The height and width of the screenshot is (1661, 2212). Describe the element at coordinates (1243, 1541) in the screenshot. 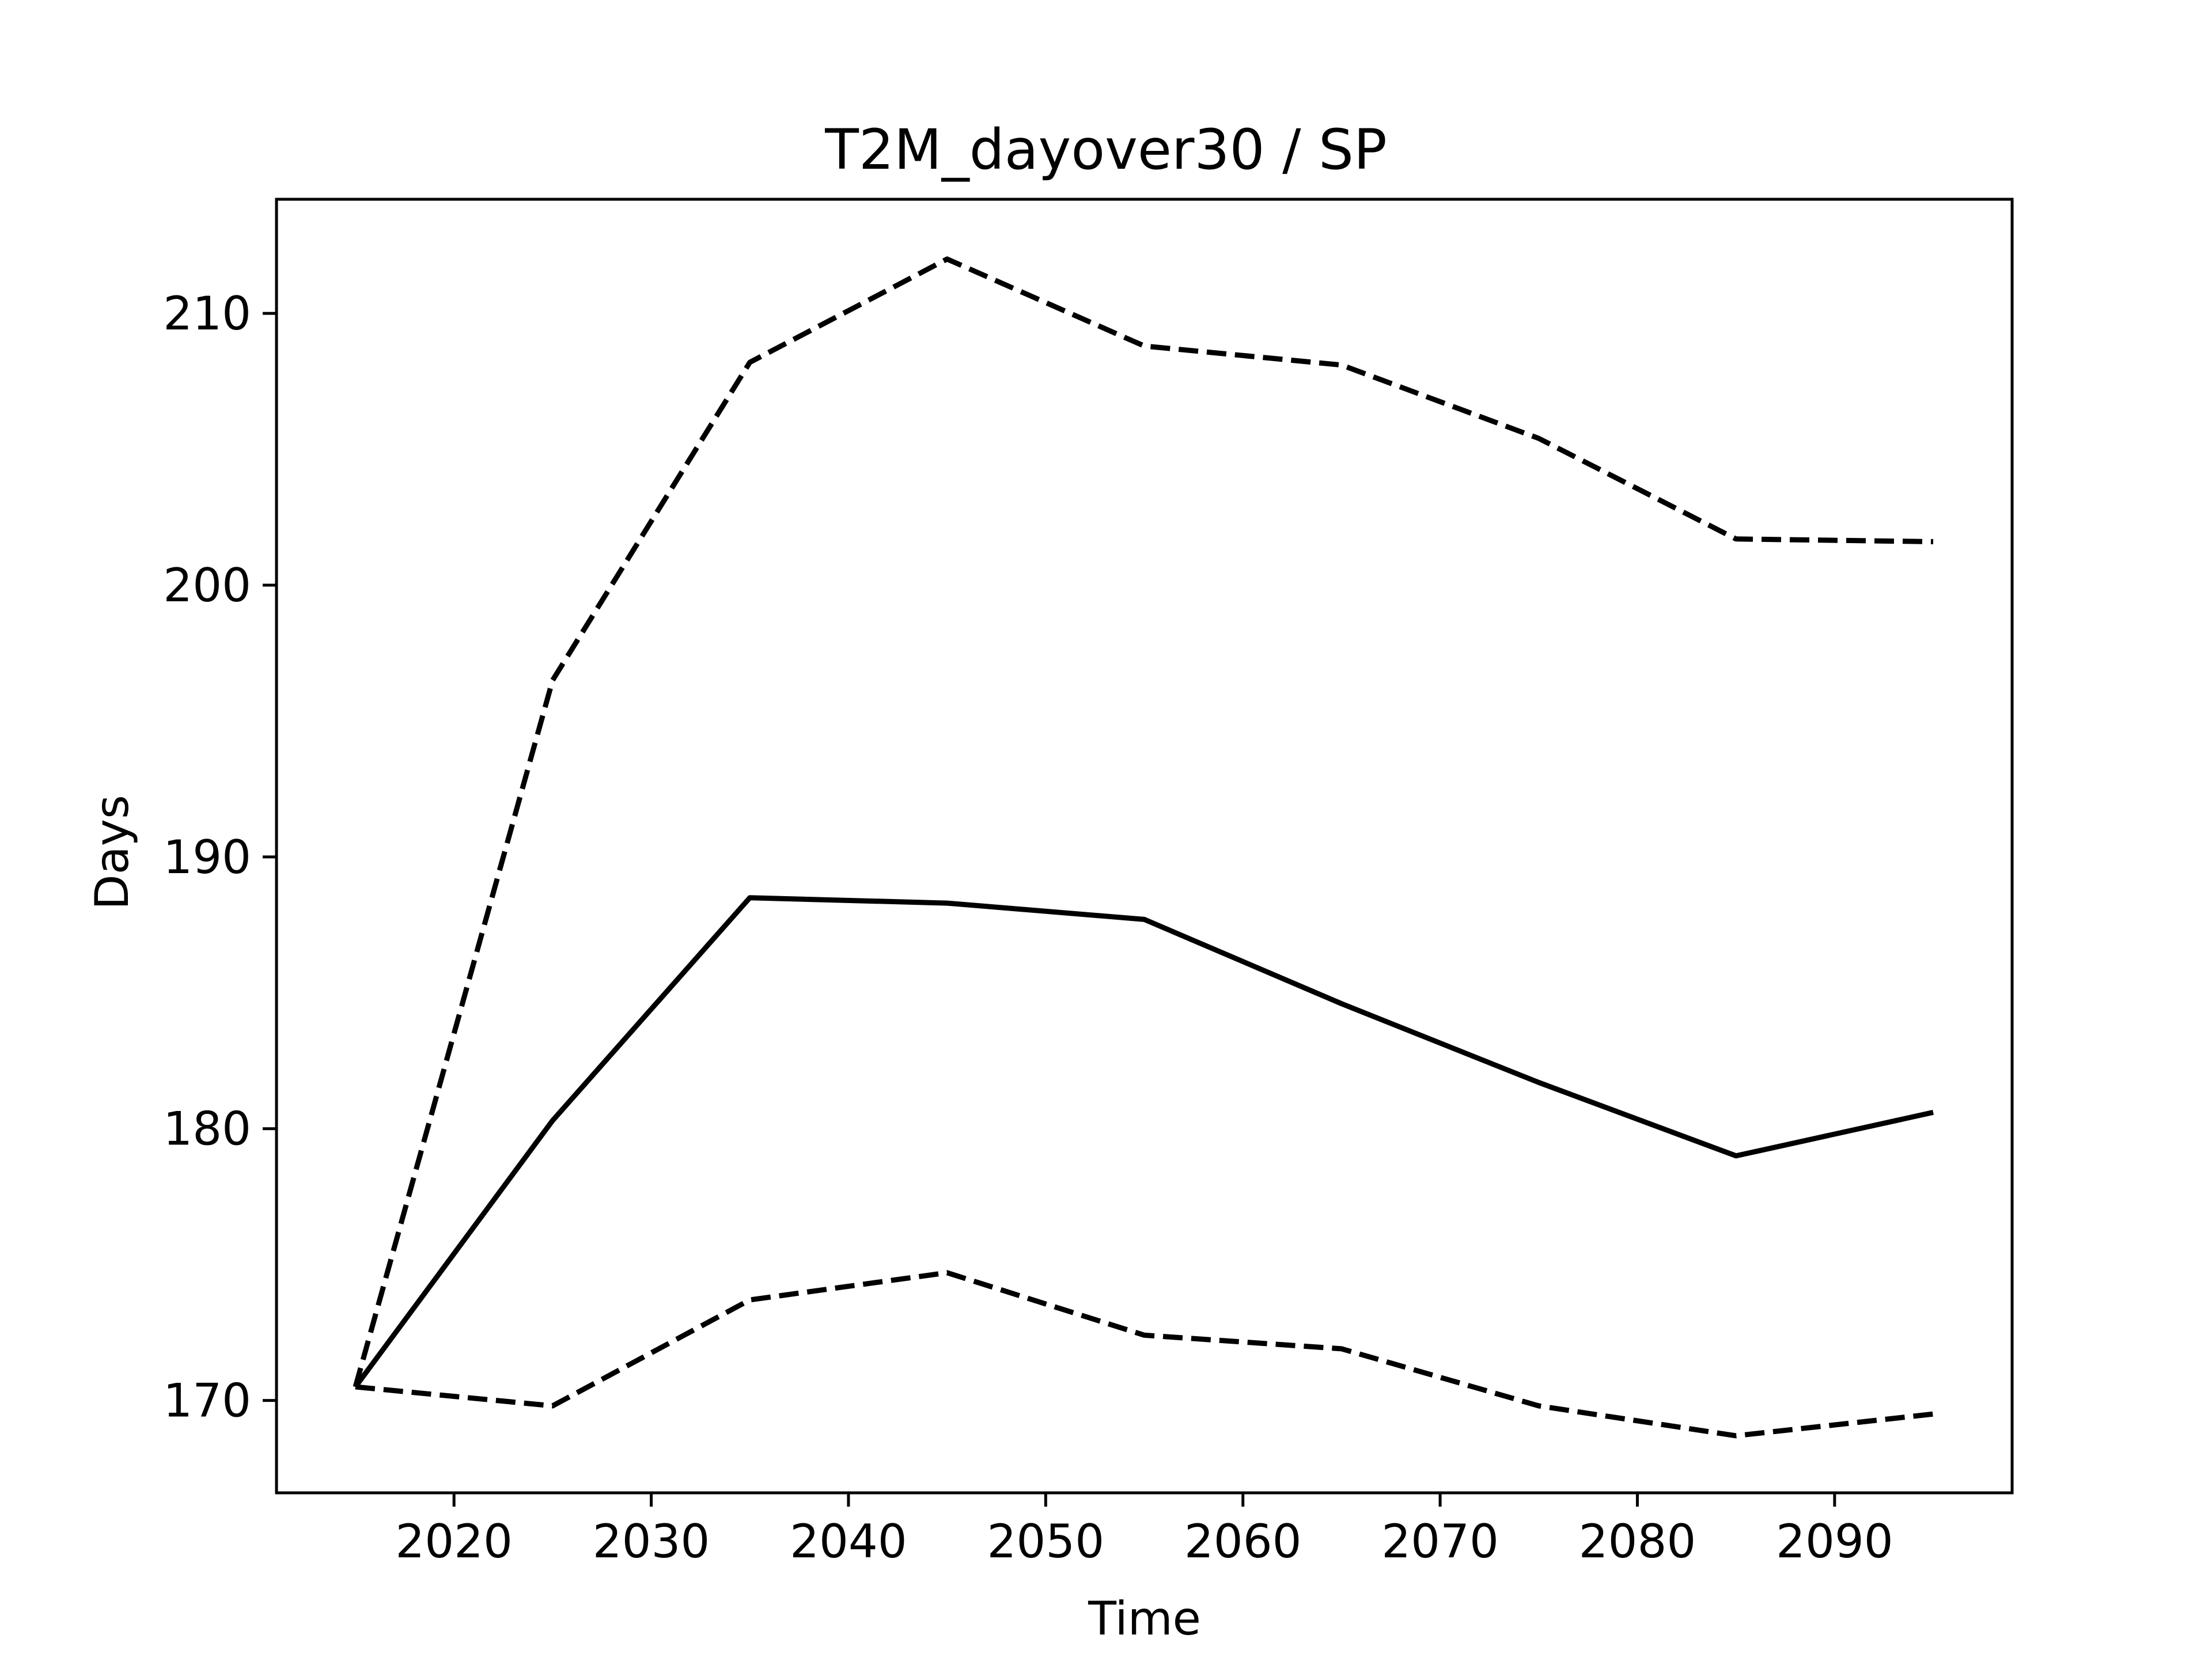

I see `x-tick-label: 2060` at that location.